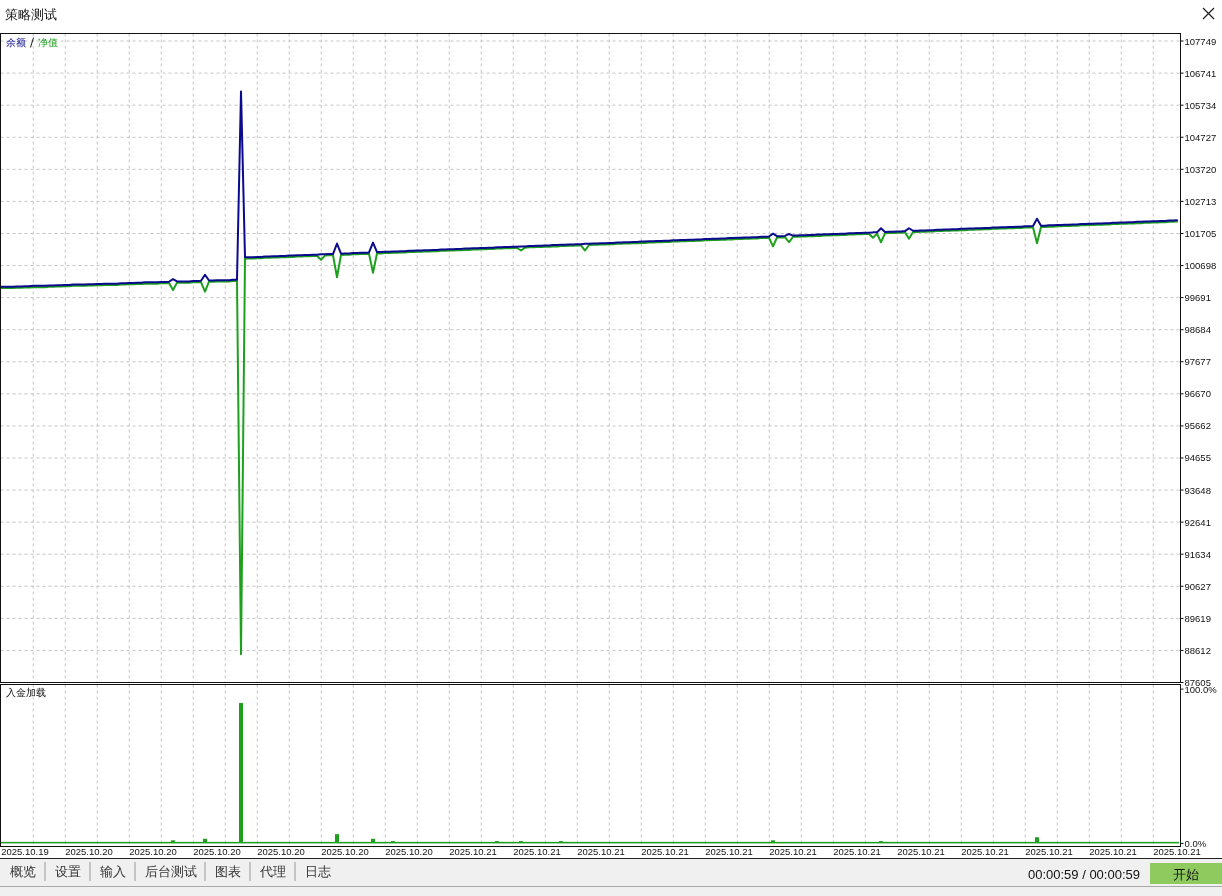 This screenshot has height=896, width=1222. I want to click on chart-title: 入金加载, so click(25, 692).